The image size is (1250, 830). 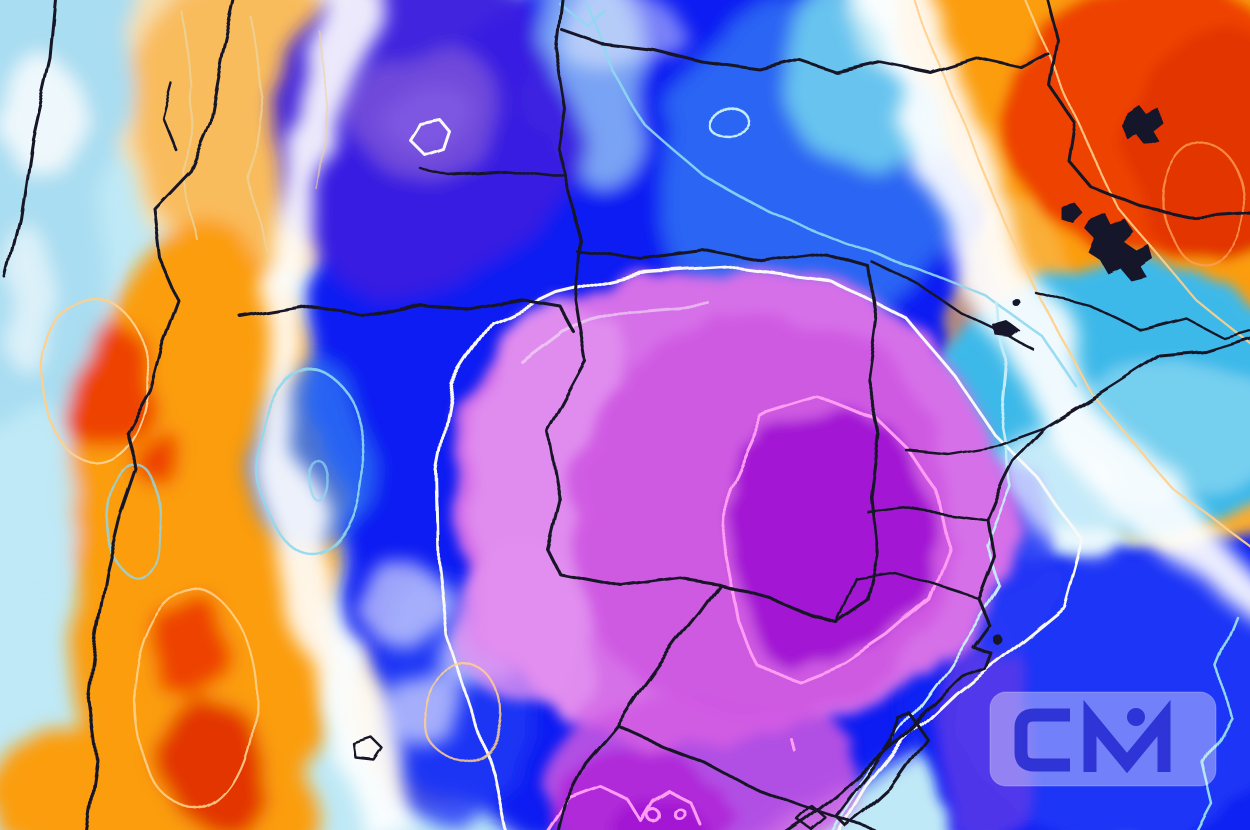 I want to click on mar-chiquita-lake, so click(x=368, y=749).